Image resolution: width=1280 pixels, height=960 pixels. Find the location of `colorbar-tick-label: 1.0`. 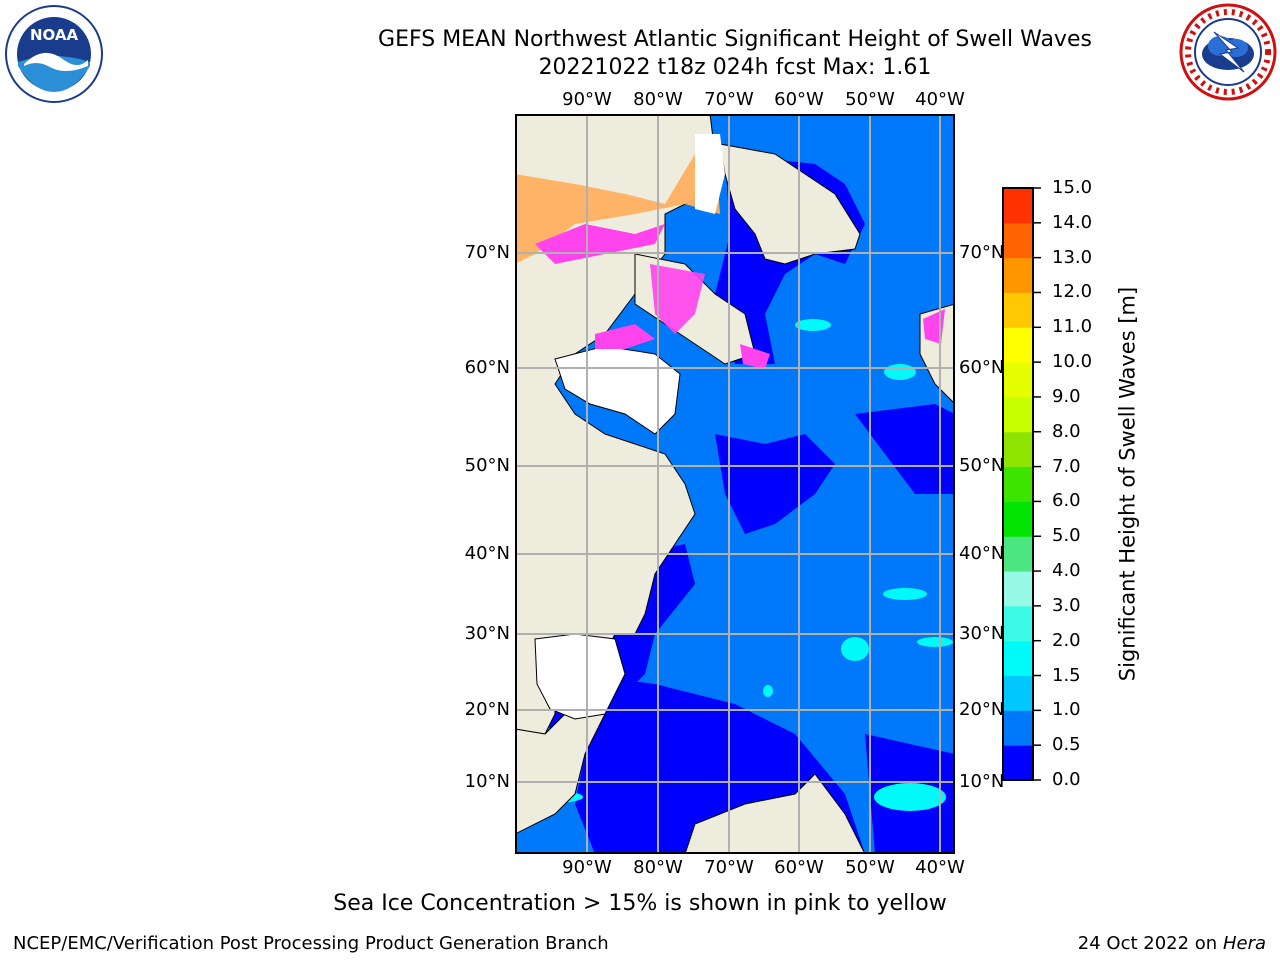

colorbar-tick-label: 1.0 is located at coordinates (1066, 710).